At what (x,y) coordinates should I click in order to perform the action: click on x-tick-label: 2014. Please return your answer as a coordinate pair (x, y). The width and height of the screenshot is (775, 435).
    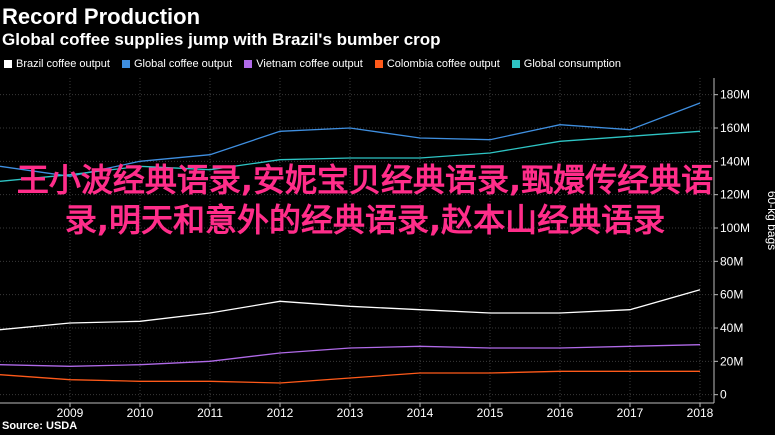
    Looking at the image, I should click on (420, 413).